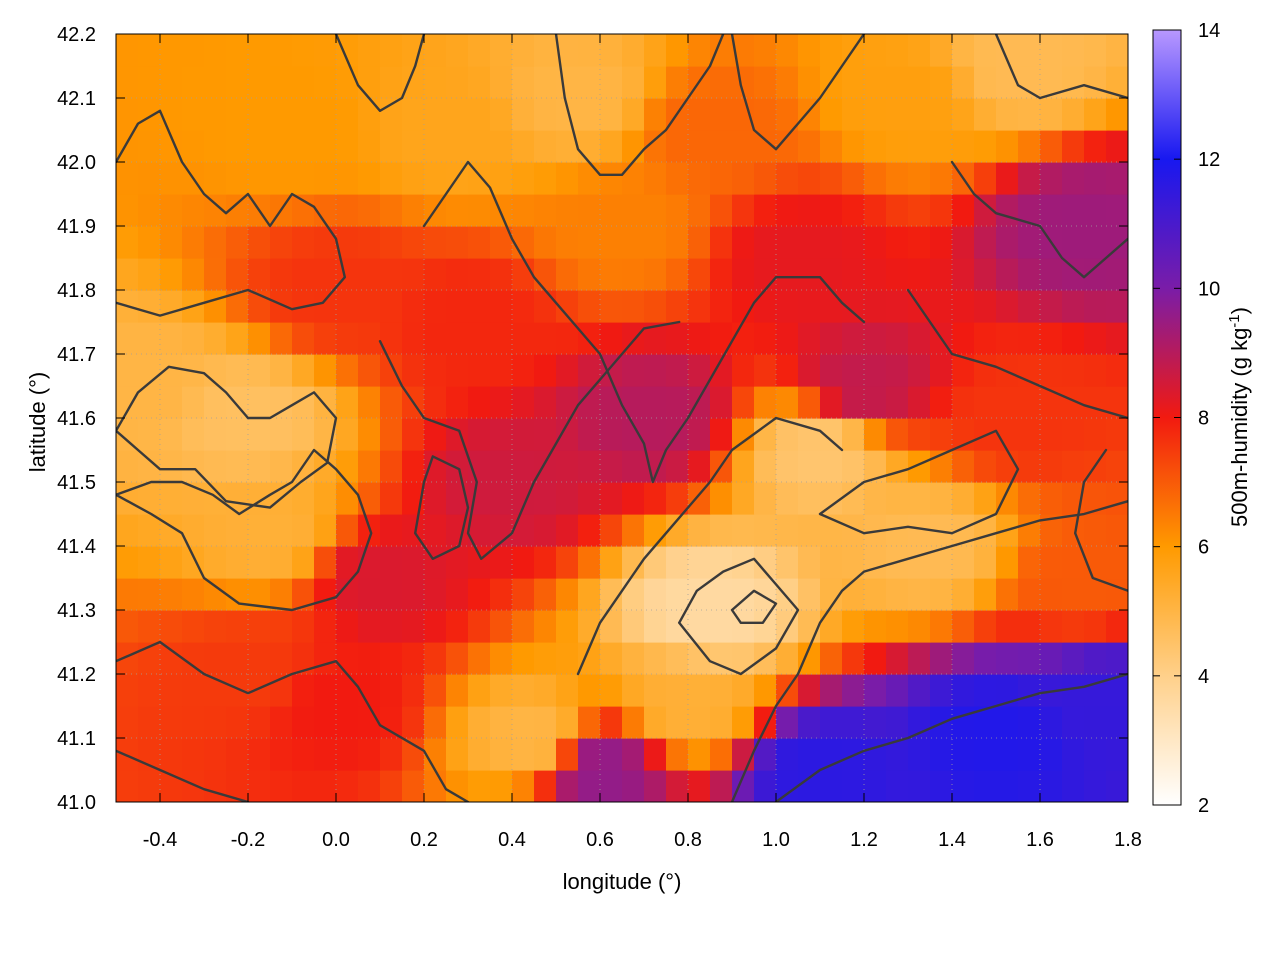 The height and width of the screenshot is (960, 1280). What do you see at coordinates (76, 227) in the screenshot?
I see `y-tick-label: 41.9` at bounding box center [76, 227].